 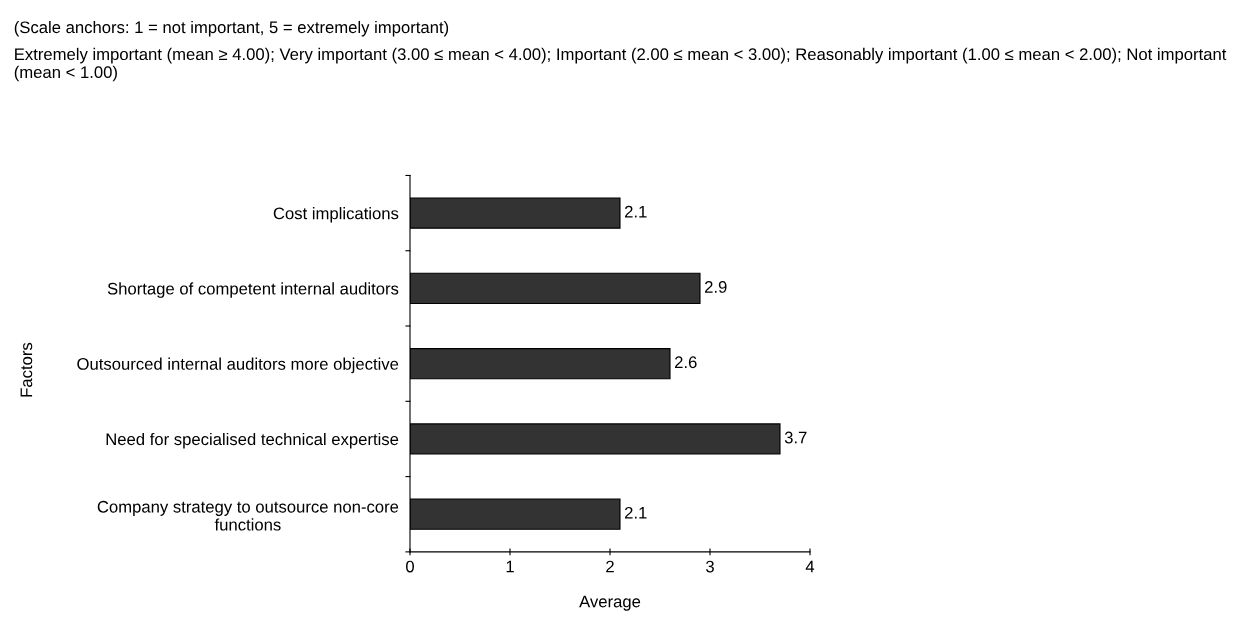 What do you see at coordinates (26, 369) in the screenshot?
I see `y-axis-title: Factors` at bounding box center [26, 369].